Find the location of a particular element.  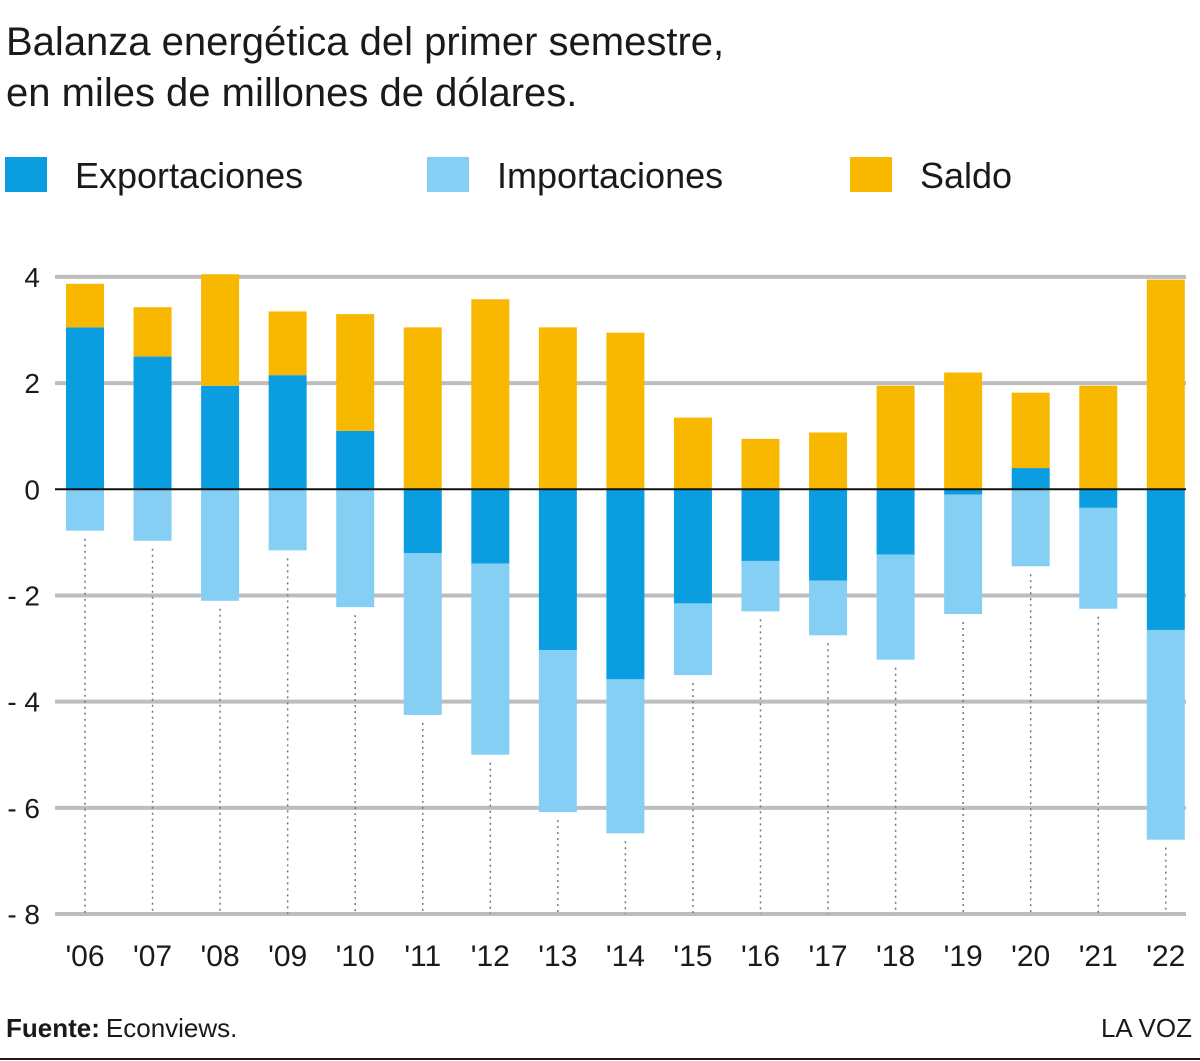

legend-label: Exportaciones is located at coordinates (189, 175).